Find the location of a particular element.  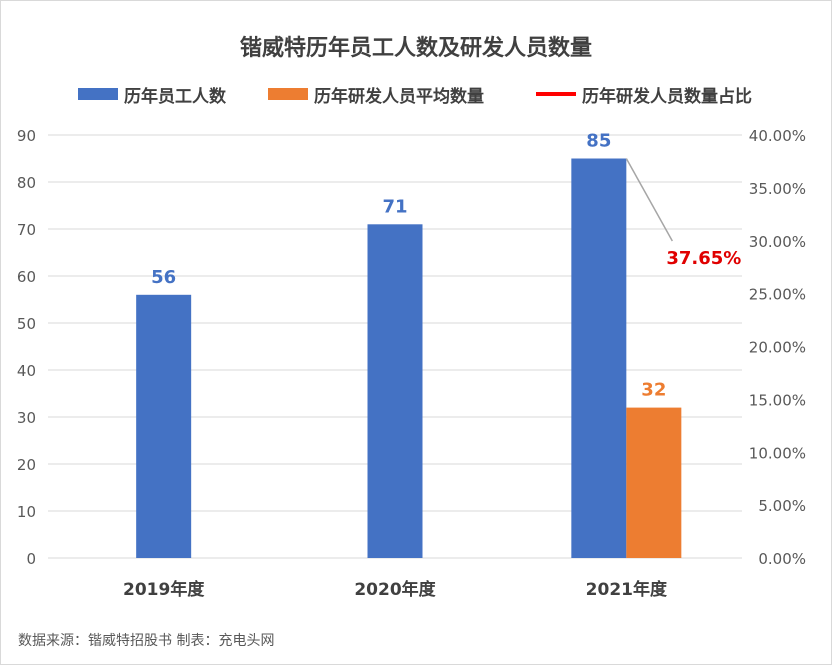

legend-item-rd-average: 历年研发人员平均数量 is located at coordinates (376, 94).